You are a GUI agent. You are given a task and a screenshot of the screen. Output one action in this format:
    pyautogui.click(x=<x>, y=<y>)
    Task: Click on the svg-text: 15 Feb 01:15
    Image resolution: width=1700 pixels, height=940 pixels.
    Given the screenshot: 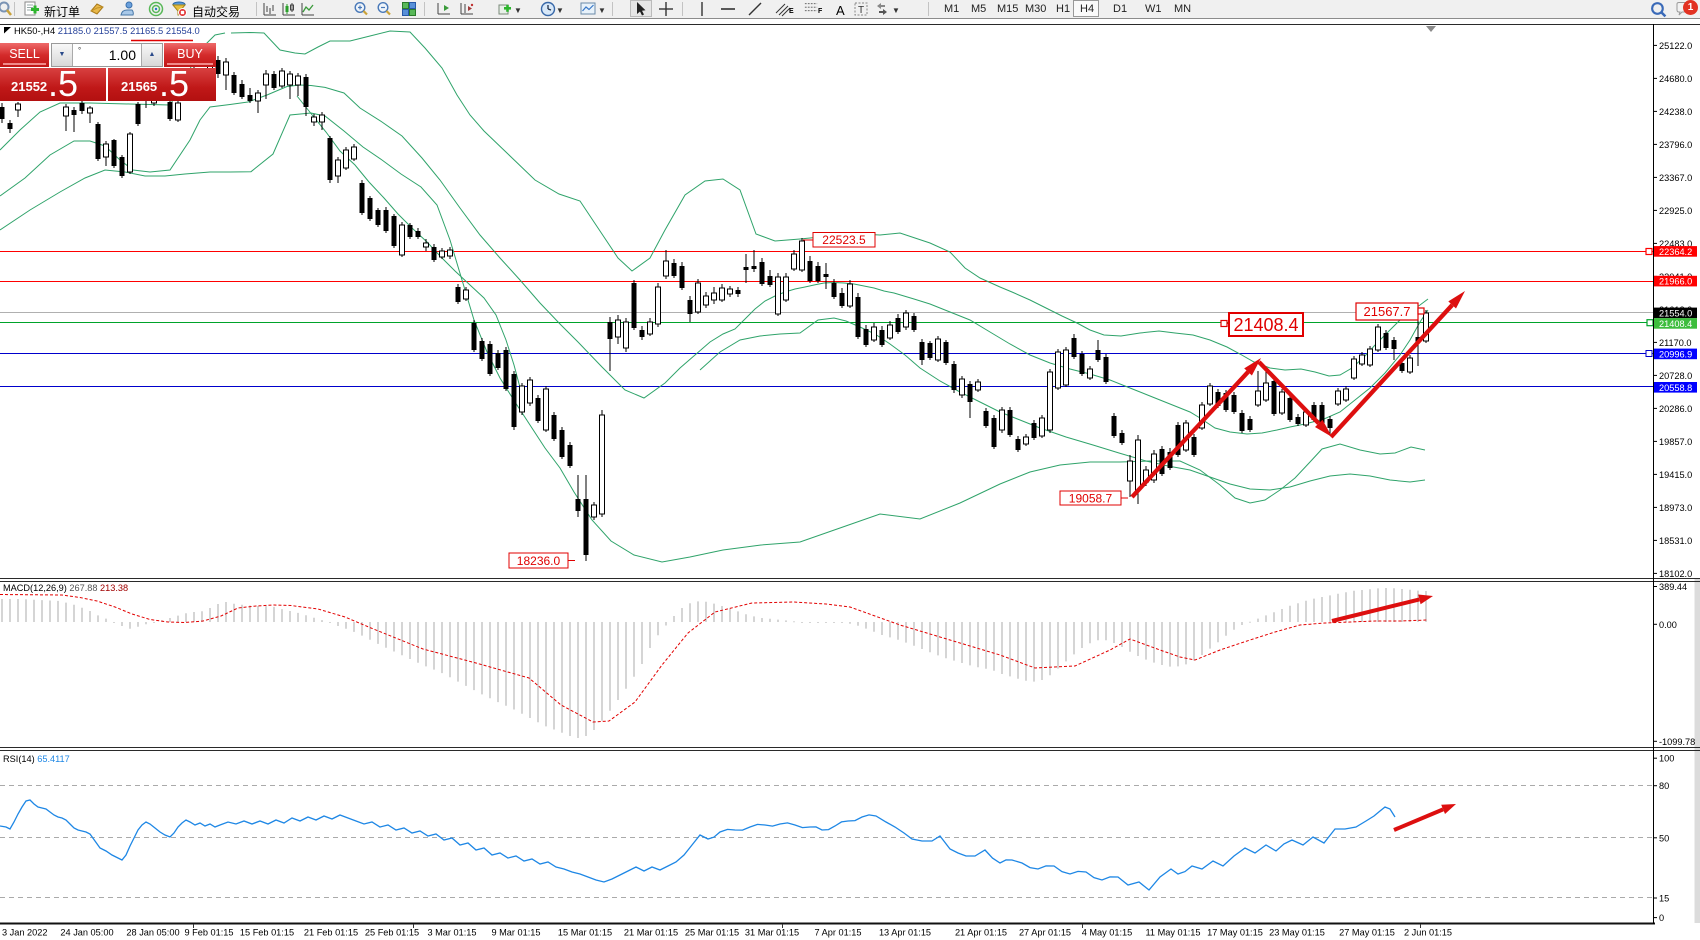 What is the action you would take?
    pyautogui.click(x=267, y=933)
    